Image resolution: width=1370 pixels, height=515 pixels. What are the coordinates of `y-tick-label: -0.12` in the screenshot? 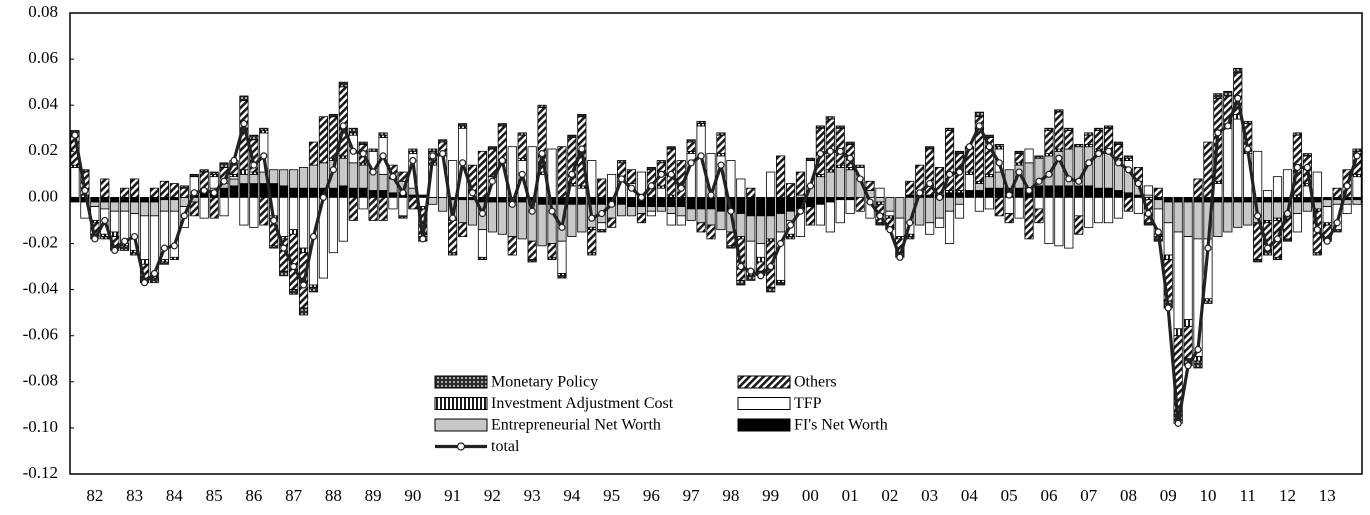 It's located at (40, 472).